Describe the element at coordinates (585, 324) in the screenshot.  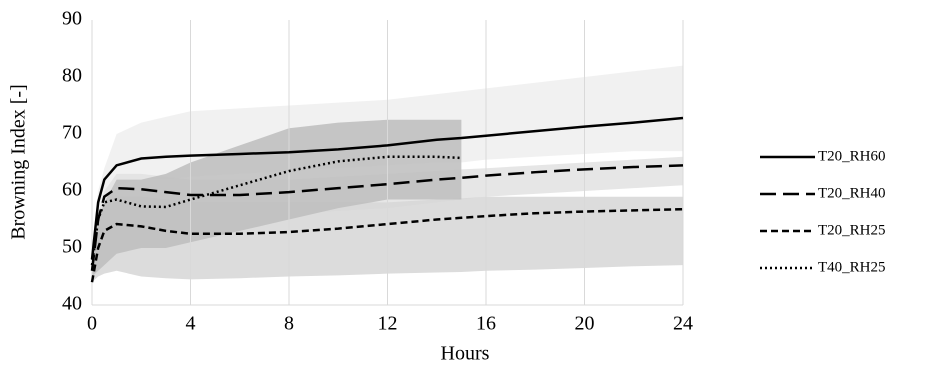
I see `x-tick-label: 20` at that location.